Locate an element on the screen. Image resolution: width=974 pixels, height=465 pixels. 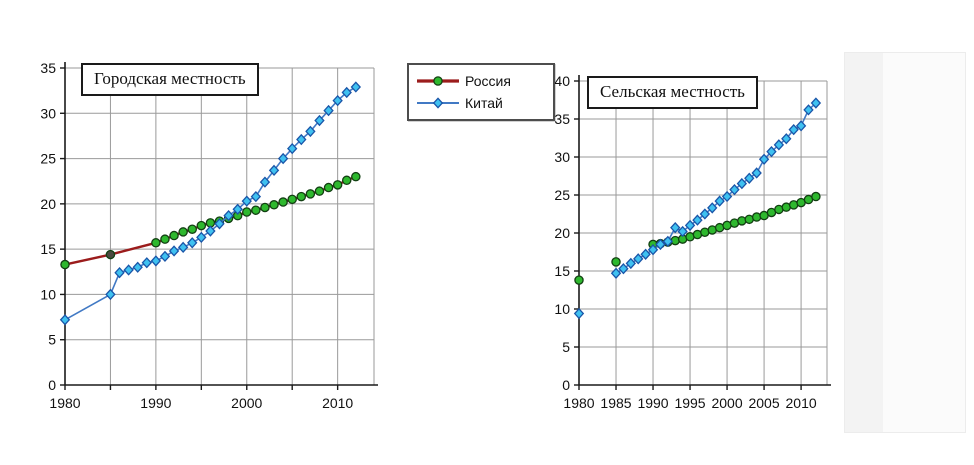
legend-sample-russia-icon is located at coordinates (438, 81).